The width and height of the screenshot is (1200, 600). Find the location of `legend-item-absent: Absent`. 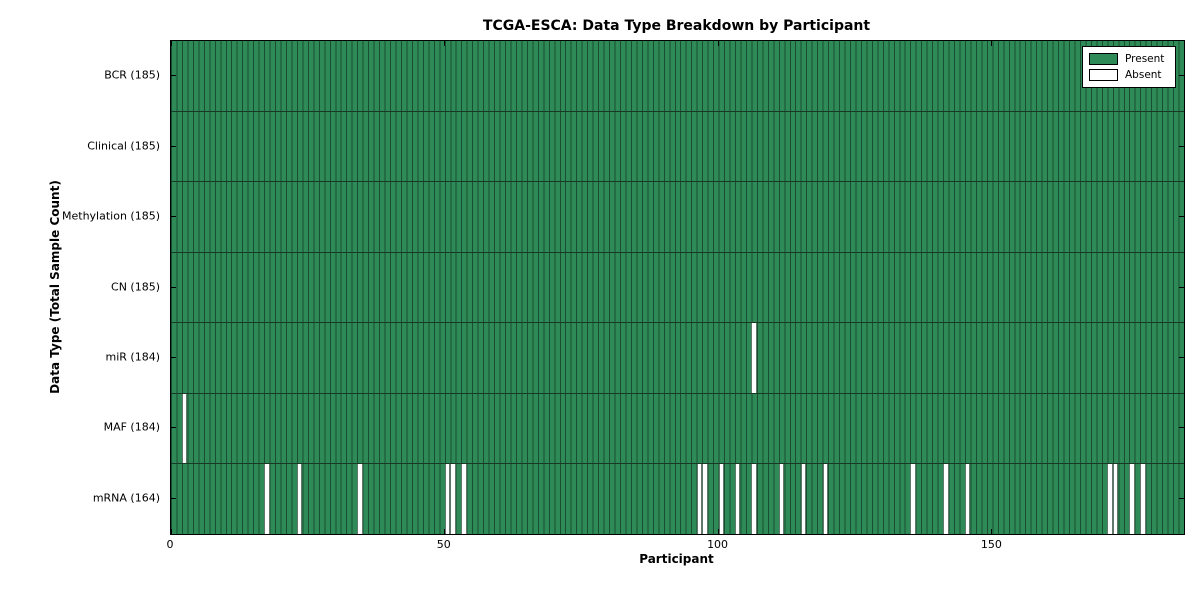

legend-item-absent: Absent is located at coordinates (1129, 75).